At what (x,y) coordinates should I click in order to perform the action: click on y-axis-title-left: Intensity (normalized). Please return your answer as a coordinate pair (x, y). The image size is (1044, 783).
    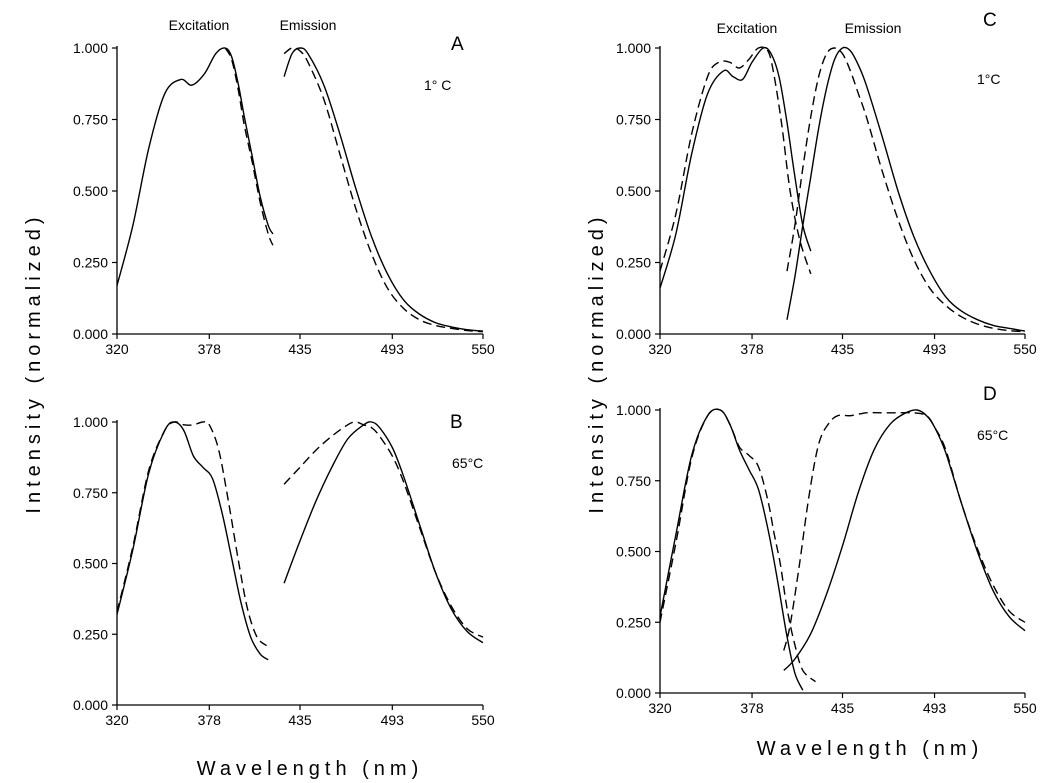
    Looking at the image, I should click on (34, 362).